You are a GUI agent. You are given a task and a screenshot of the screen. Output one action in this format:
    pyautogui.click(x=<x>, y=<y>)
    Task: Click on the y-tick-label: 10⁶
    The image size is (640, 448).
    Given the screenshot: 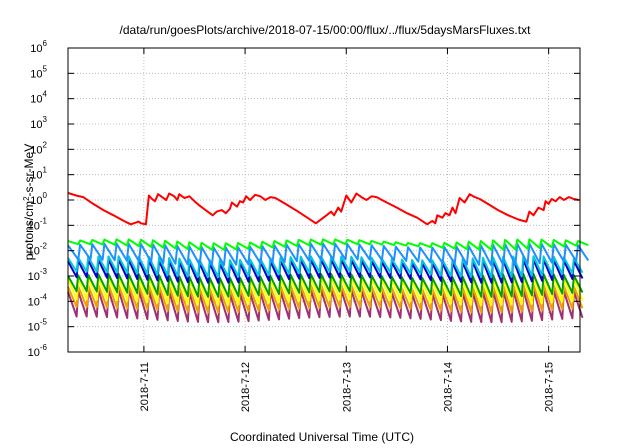 What is the action you would take?
    pyautogui.click(x=38, y=47)
    